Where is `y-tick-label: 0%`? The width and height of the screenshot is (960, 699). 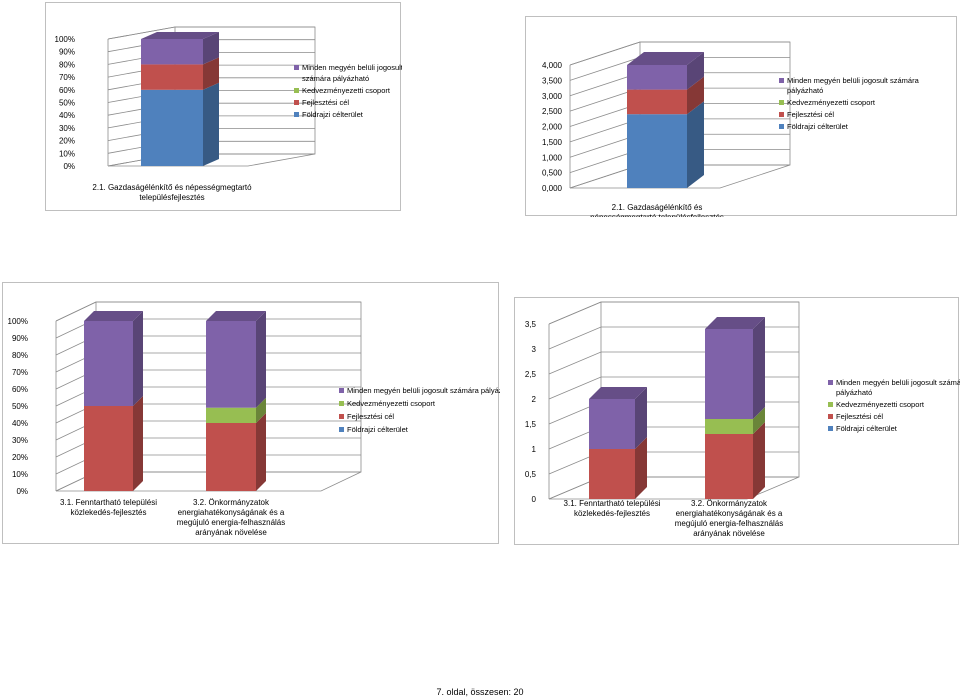
y-tick-label: 0% is located at coordinates (69, 166).